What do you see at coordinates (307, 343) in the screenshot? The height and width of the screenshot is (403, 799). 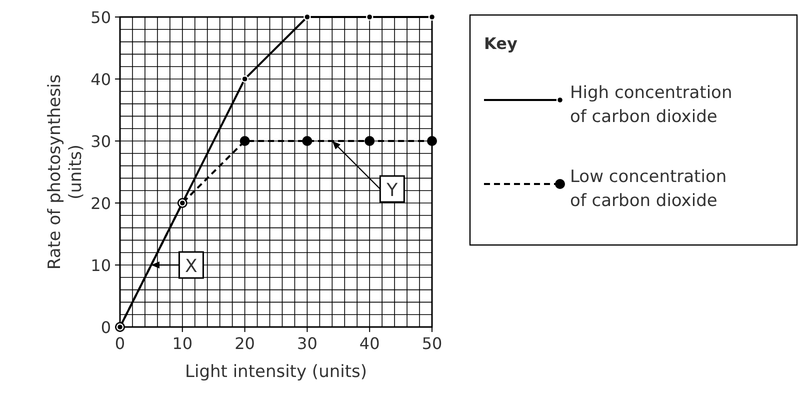 I see `x-tick-label: 30` at bounding box center [307, 343].